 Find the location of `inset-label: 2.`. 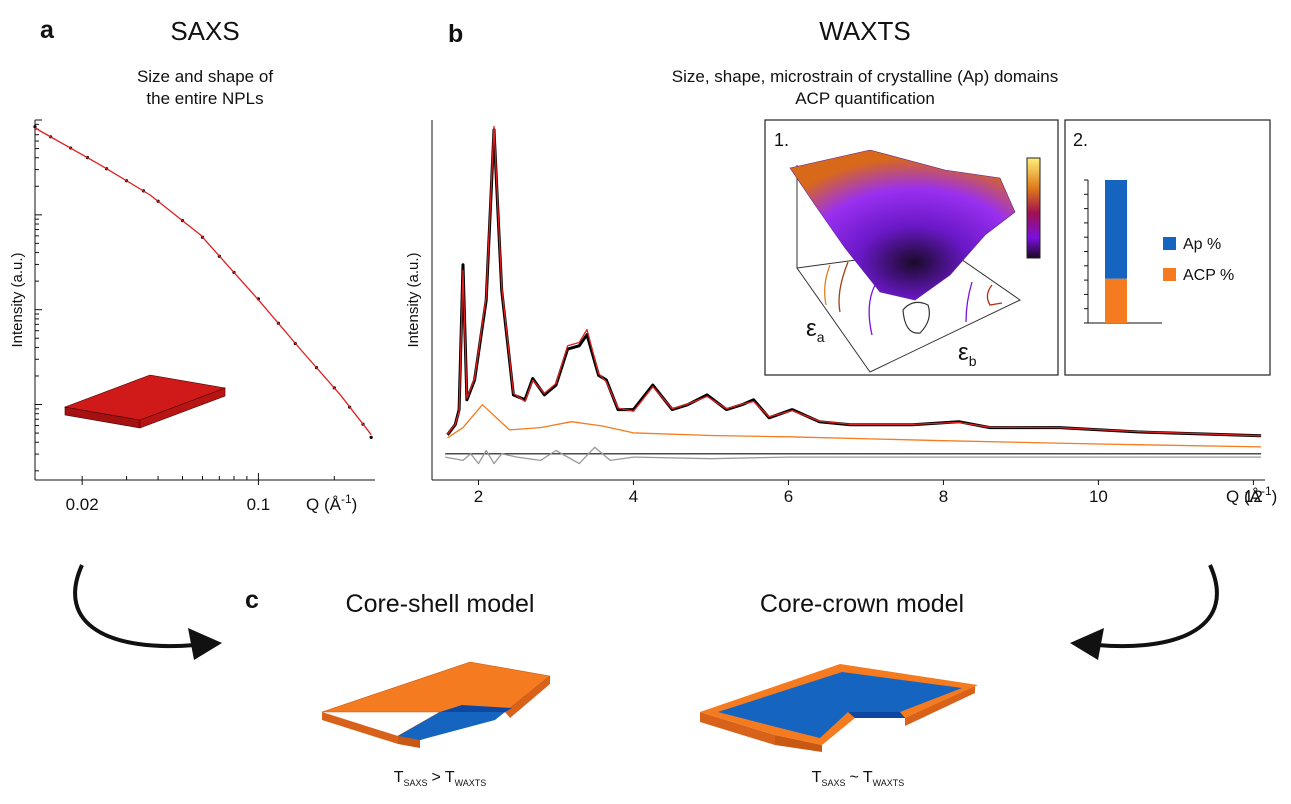

inset-label: 2. is located at coordinates (1080, 140).